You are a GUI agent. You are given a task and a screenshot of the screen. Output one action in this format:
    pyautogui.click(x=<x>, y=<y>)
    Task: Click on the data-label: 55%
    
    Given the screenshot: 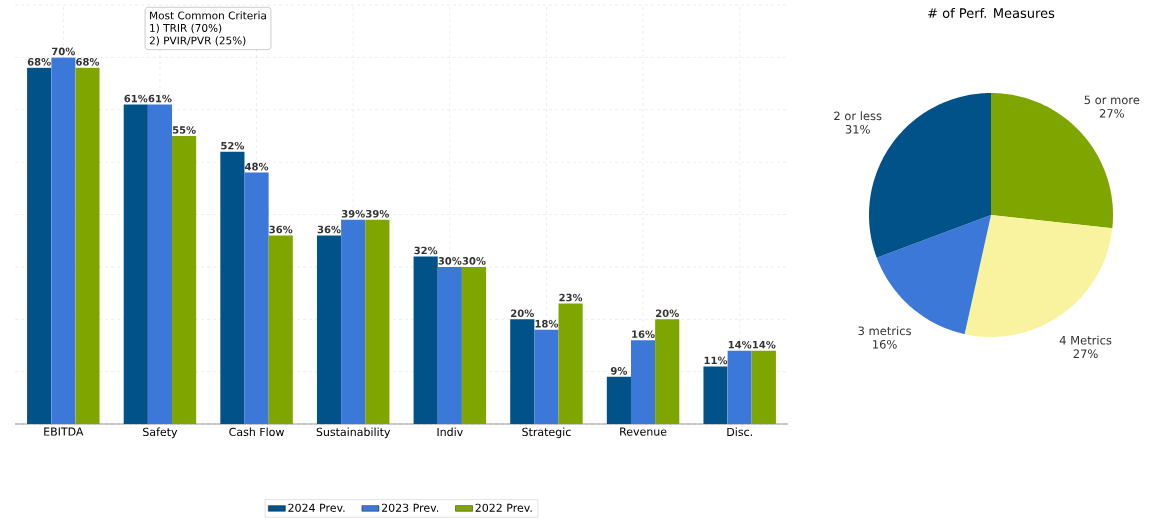 What is the action you would take?
    pyautogui.click(x=184, y=130)
    